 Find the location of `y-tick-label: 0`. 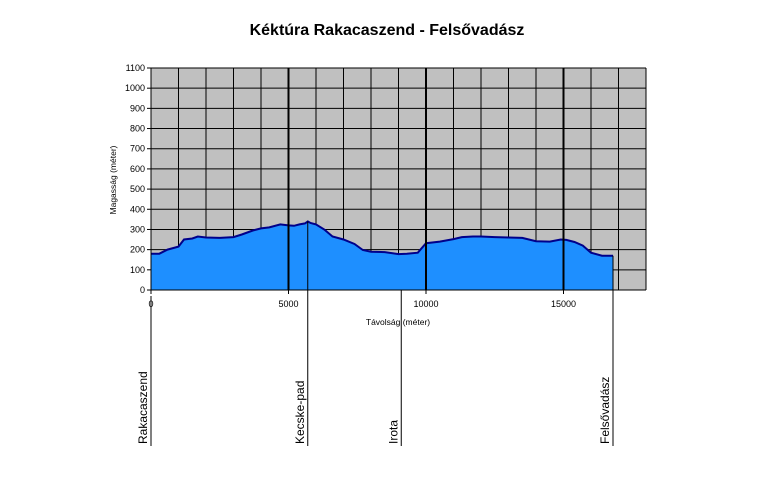

y-tick-label: 0 is located at coordinates (142, 290).